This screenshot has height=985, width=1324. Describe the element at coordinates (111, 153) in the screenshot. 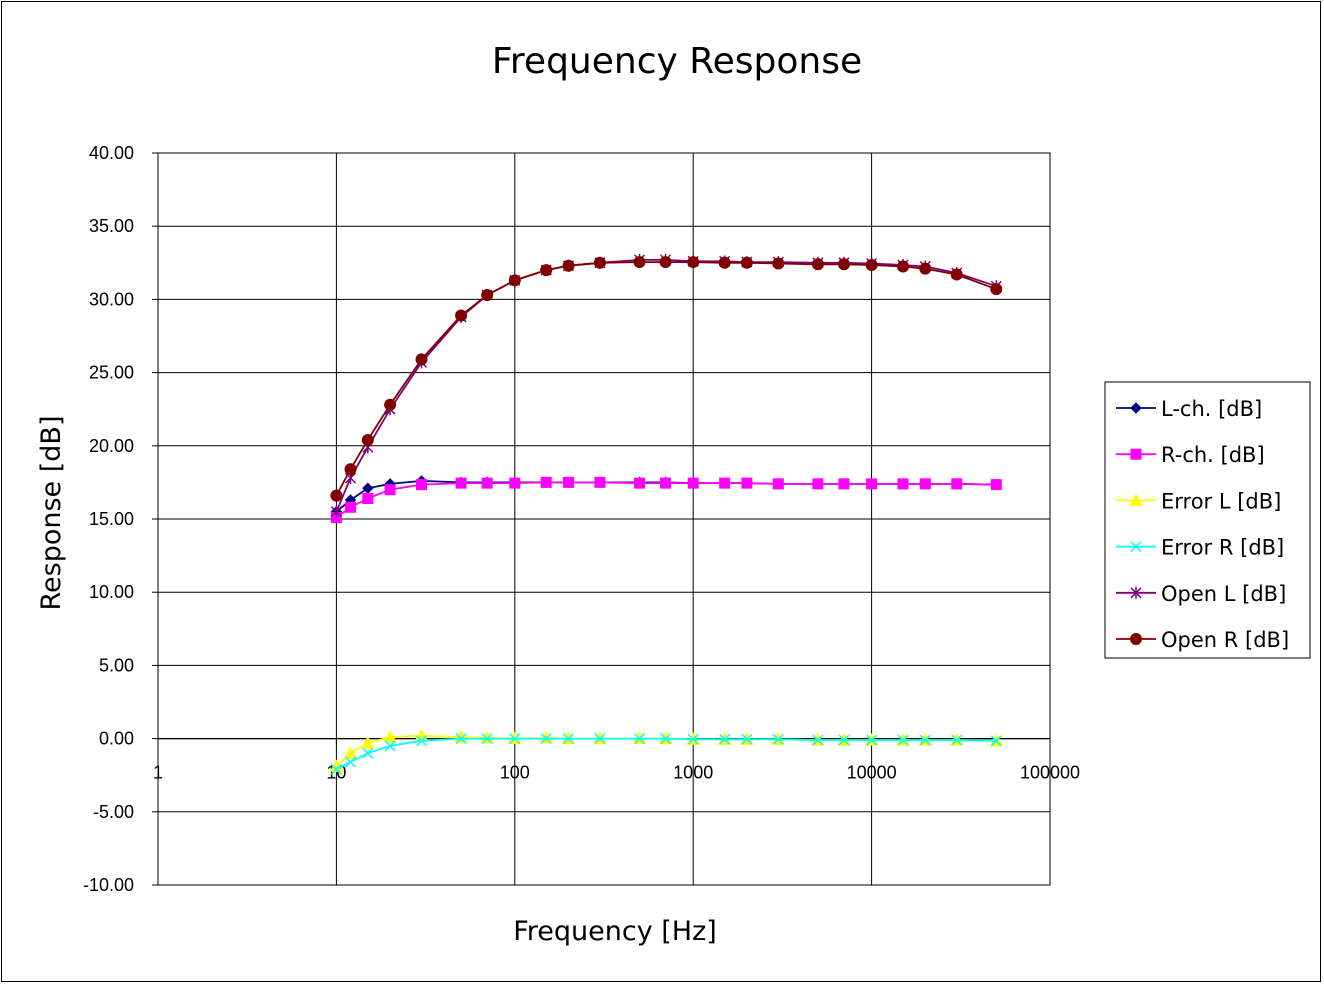

I see `y-tick-label: 40.00` at that location.